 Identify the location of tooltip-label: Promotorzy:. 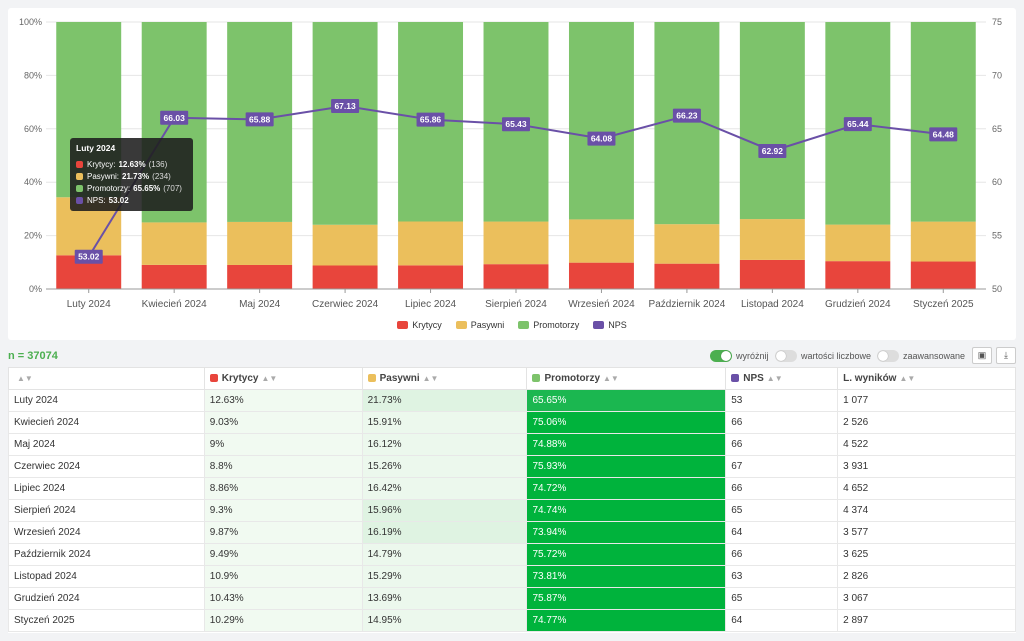
(109, 188).